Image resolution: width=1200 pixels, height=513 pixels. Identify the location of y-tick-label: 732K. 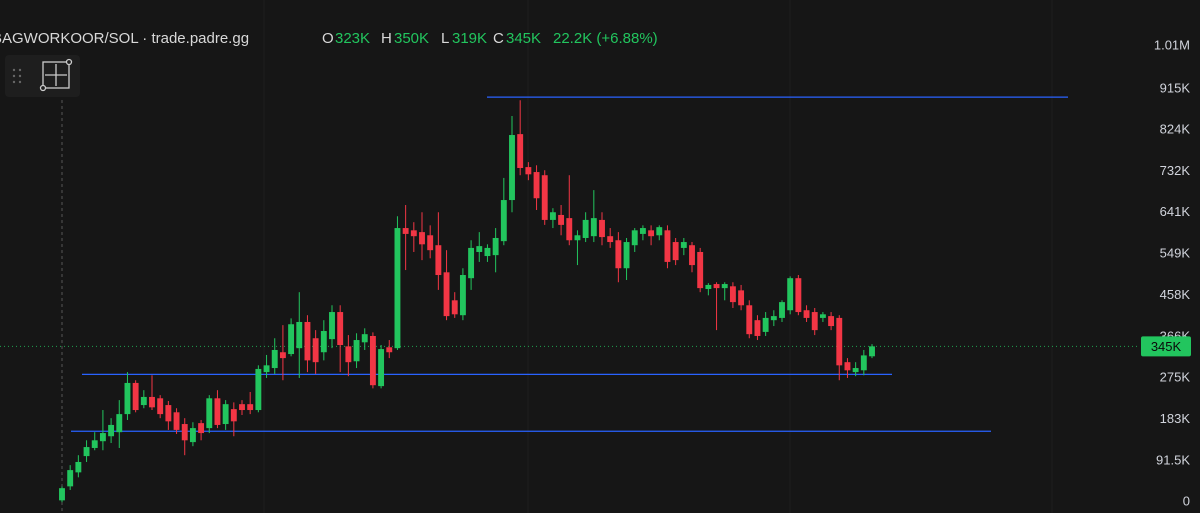
(1175, 170).